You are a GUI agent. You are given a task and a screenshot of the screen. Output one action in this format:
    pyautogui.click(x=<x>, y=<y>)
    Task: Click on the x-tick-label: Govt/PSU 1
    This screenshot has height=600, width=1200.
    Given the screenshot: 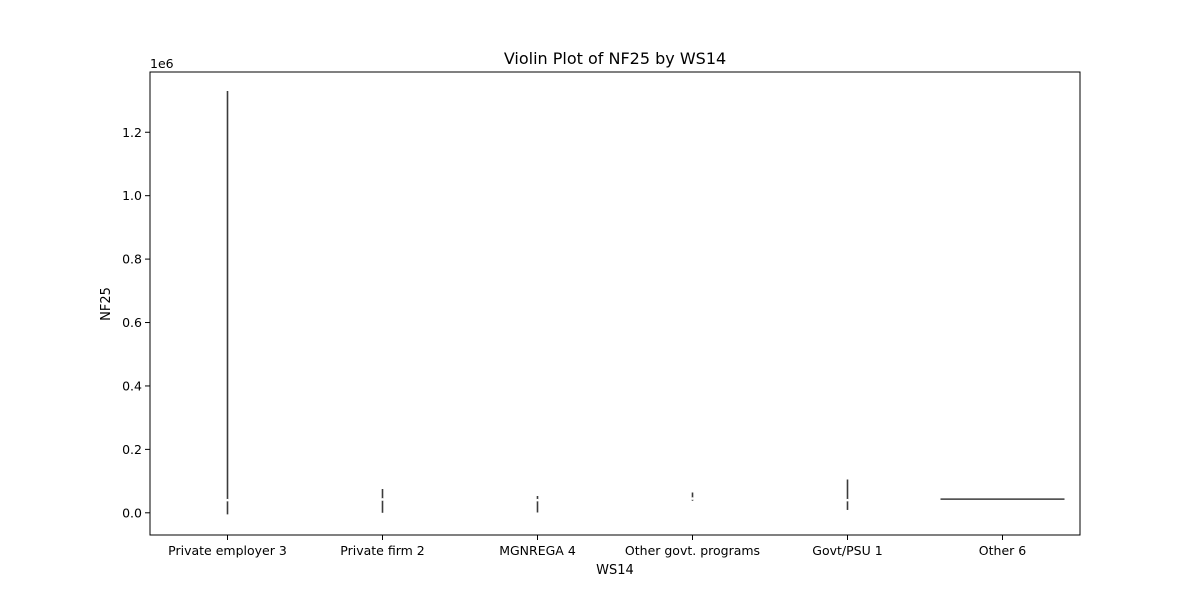 What is the action you would take?
    pyautogui.click(x=847, y=550)
    